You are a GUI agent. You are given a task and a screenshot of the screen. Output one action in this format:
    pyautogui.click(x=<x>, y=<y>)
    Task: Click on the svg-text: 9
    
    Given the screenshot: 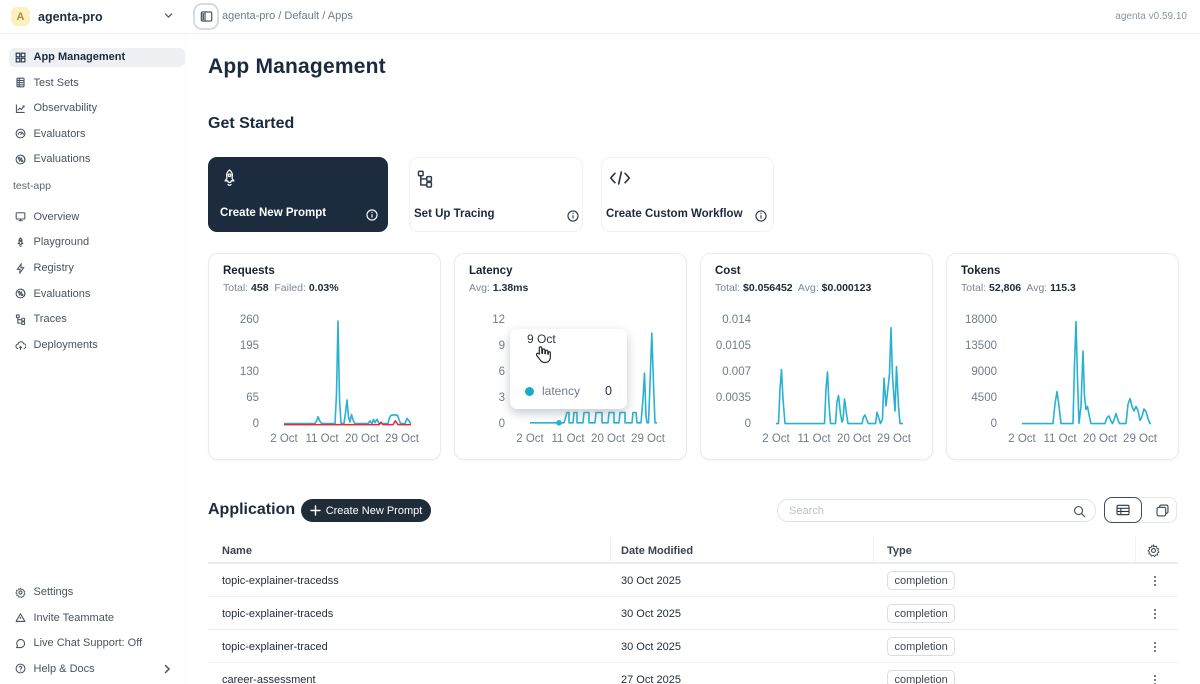 What is the action you would take?
    pyautogui.click(x=502, y=346)
    